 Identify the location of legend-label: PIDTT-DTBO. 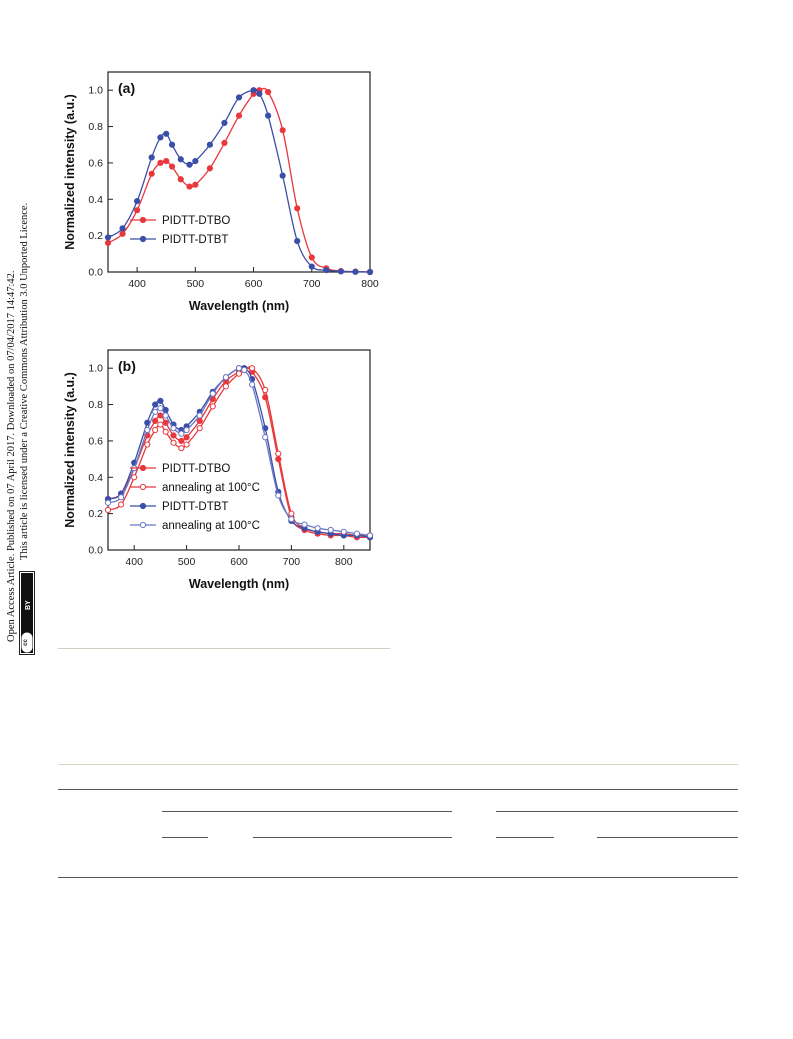
(196, 221).